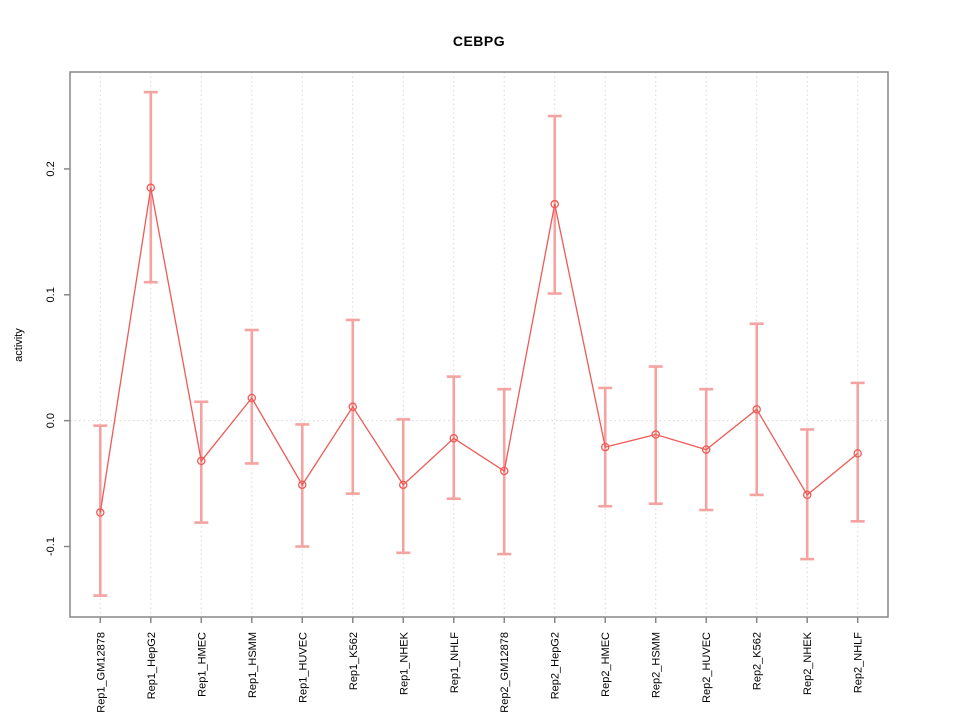 The image size is (960, 720). Describe the element at coordinates (455, 662) in the screenshot. I see `x-tick-label: Rep1_NHLF` at that location.